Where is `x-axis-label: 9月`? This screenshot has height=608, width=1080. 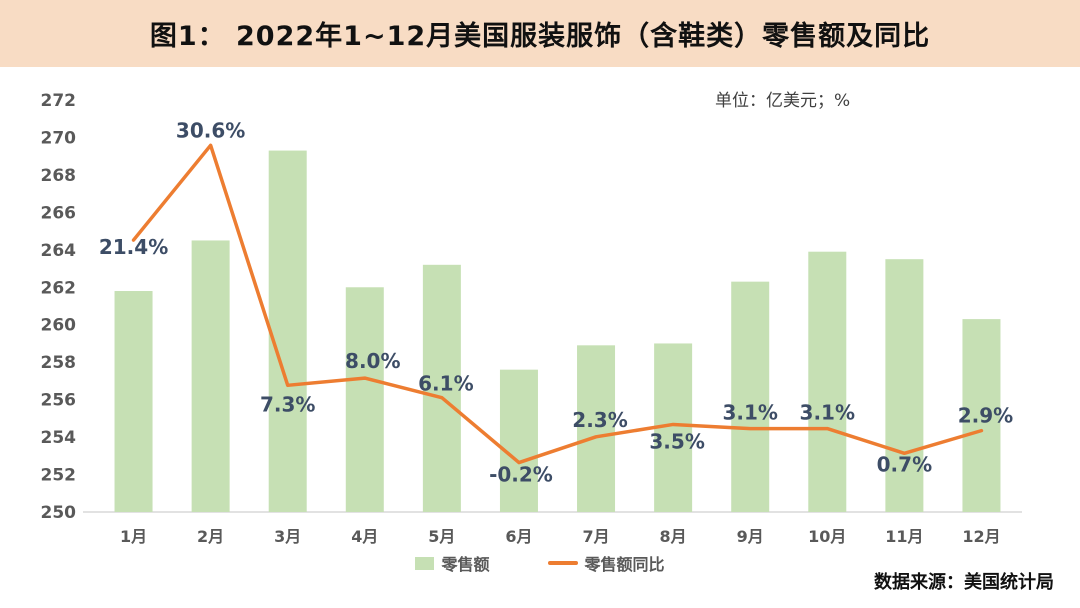
x-axis-label: 9月 is located at coordinates (750, 536).